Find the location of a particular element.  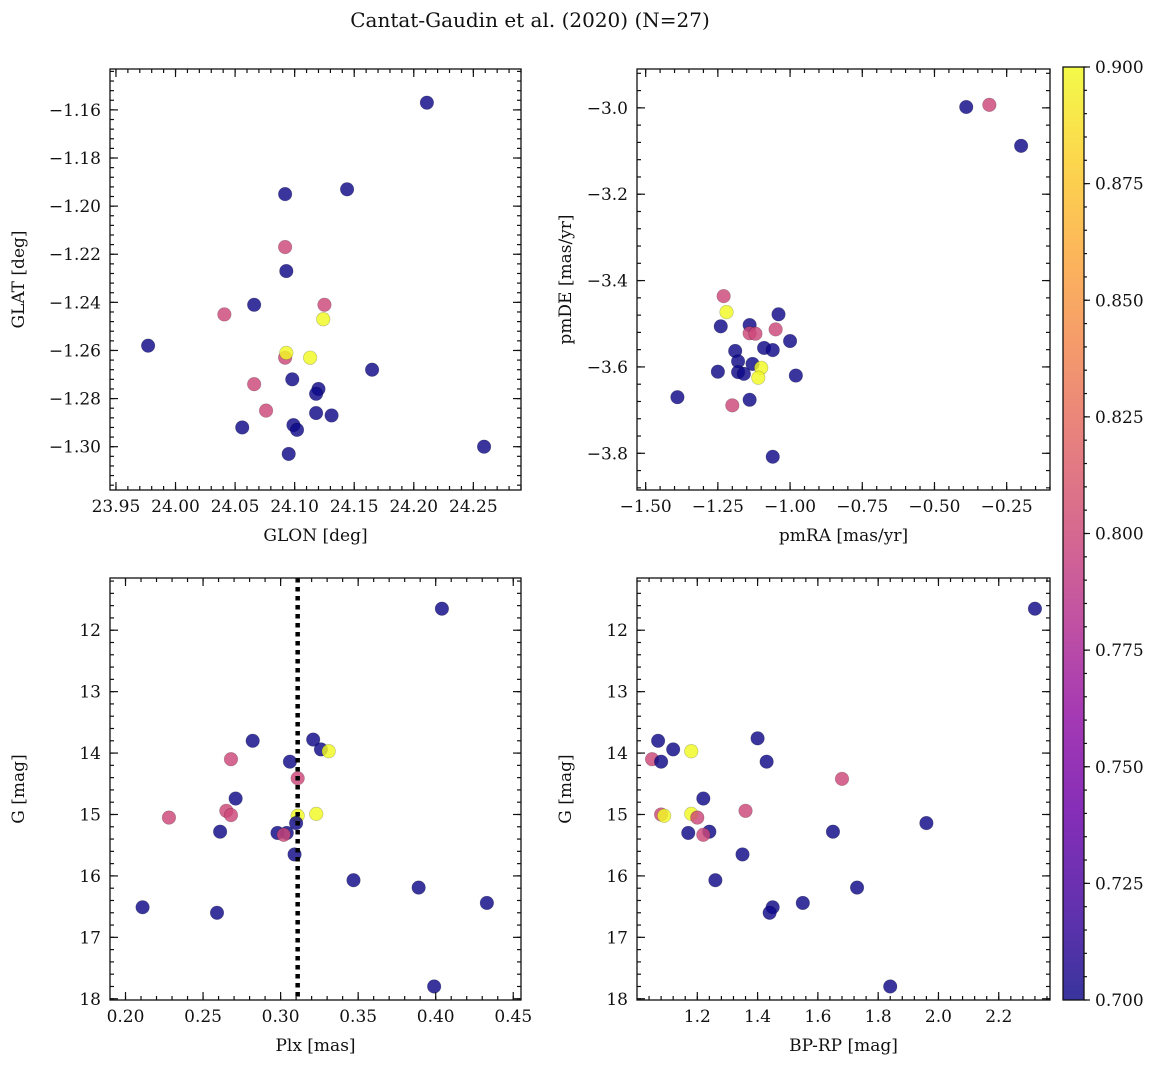

x-tick-label: 0.30 is located at coordinates (281, 1017).